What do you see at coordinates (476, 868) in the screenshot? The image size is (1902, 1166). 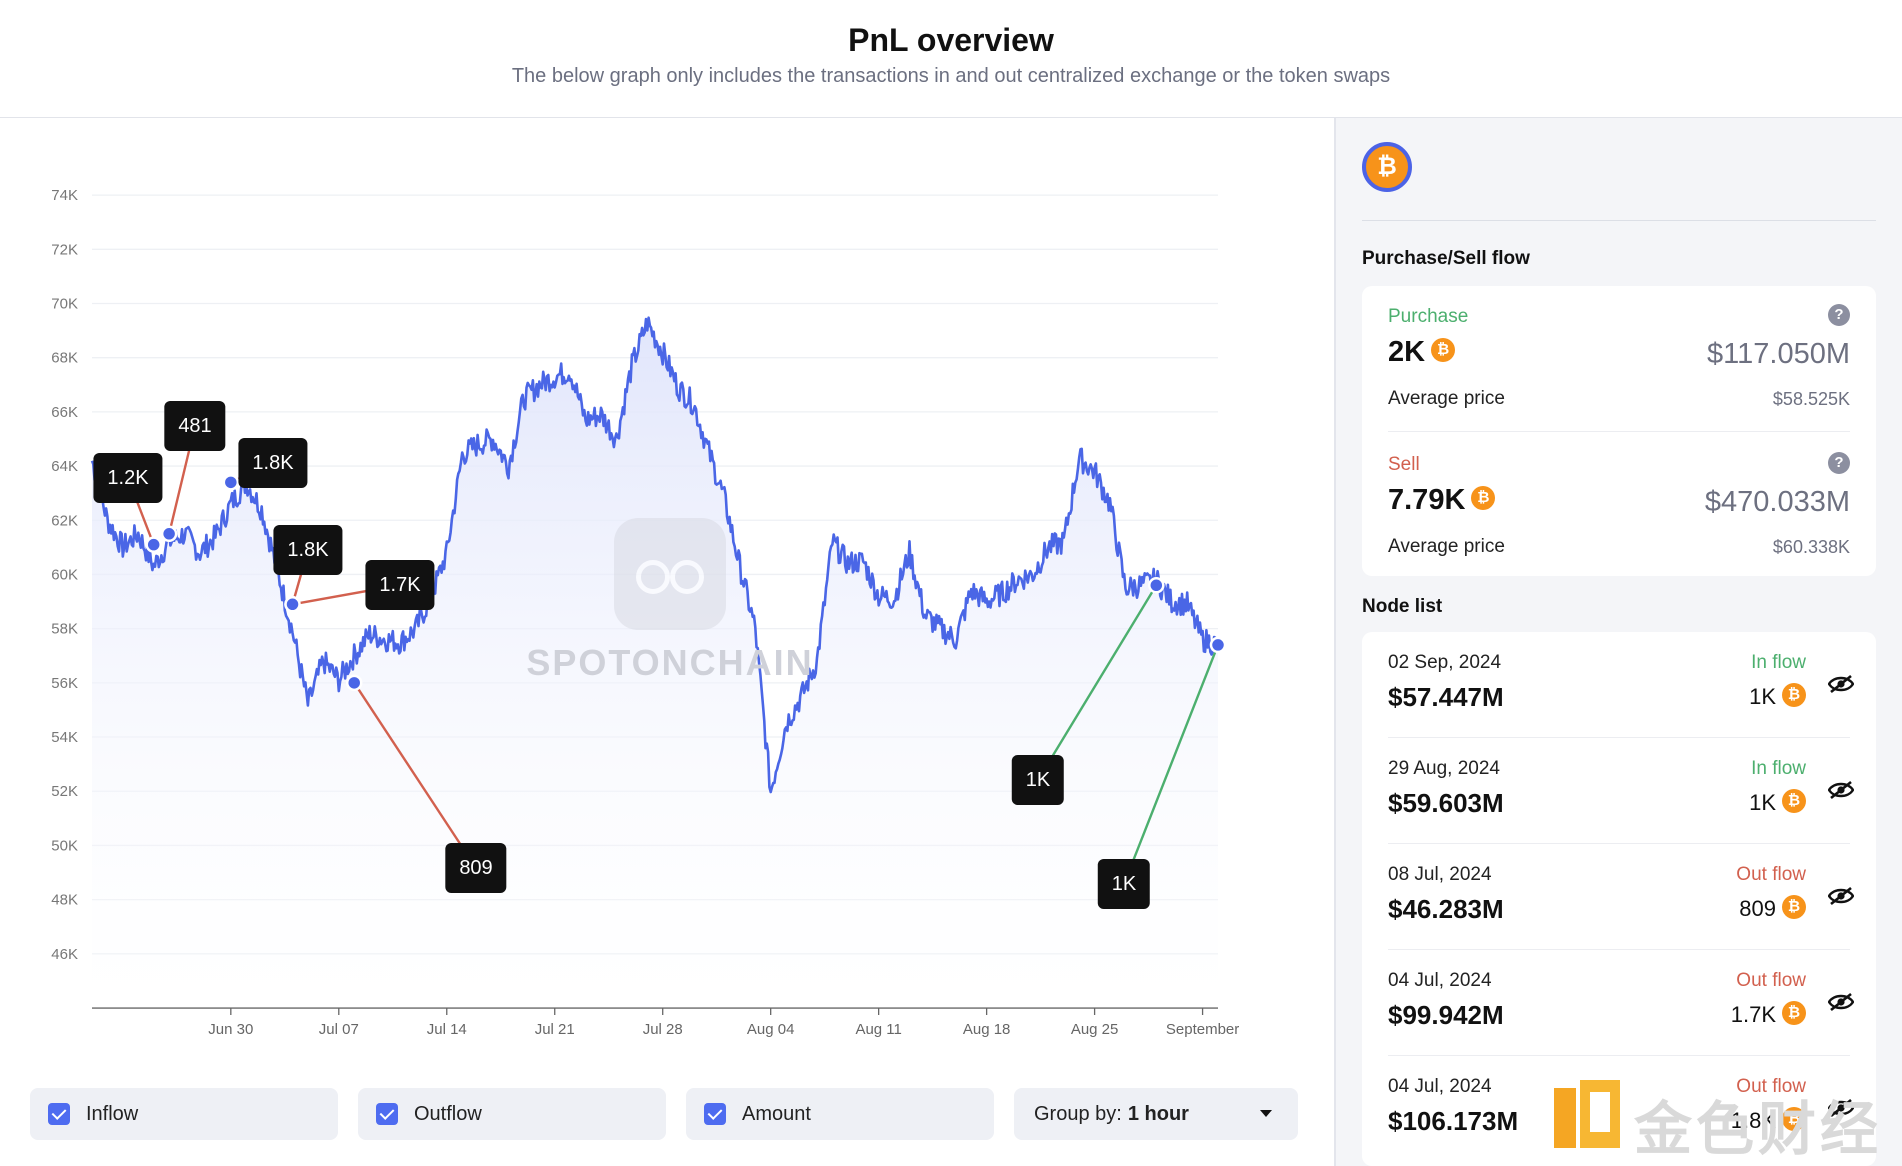 I see `flow-marker-label: 809` at bounding box center [476, 868].